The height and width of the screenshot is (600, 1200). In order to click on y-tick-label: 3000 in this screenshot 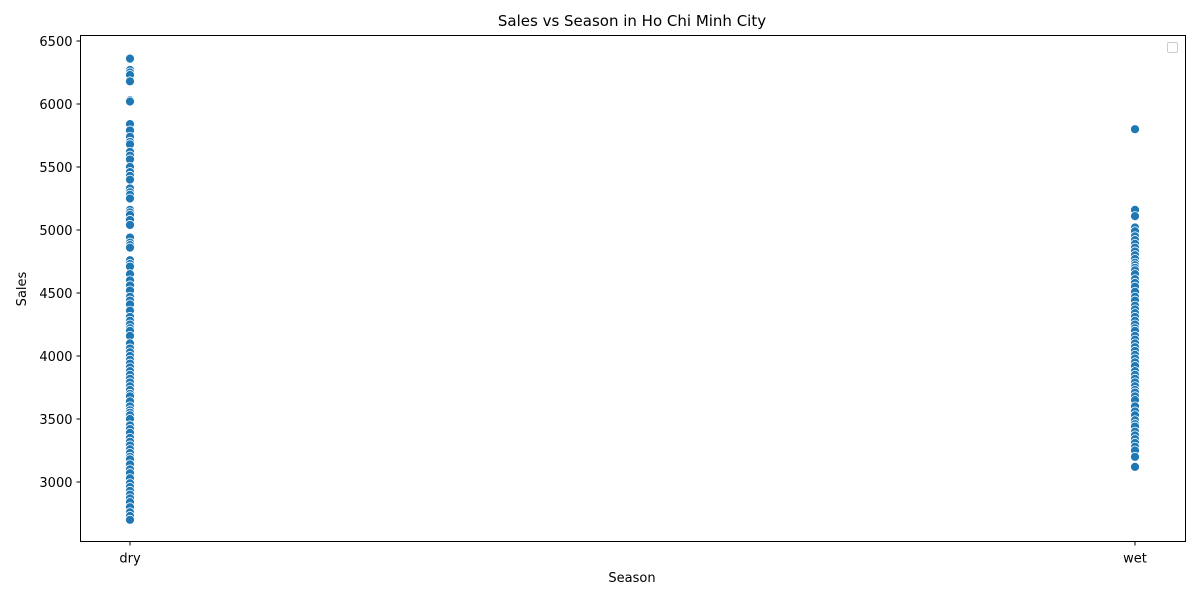, I will do `click(55, 483)`.